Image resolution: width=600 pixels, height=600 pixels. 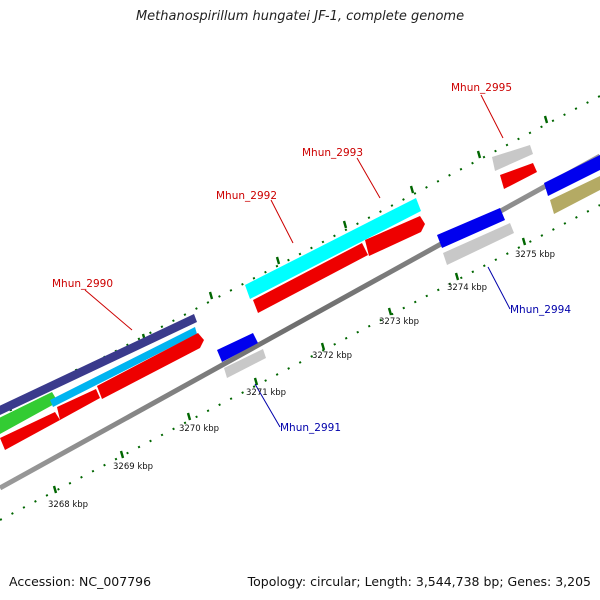 I want to click on mhun-2990-navy-bar, so click(x=98, y=365).